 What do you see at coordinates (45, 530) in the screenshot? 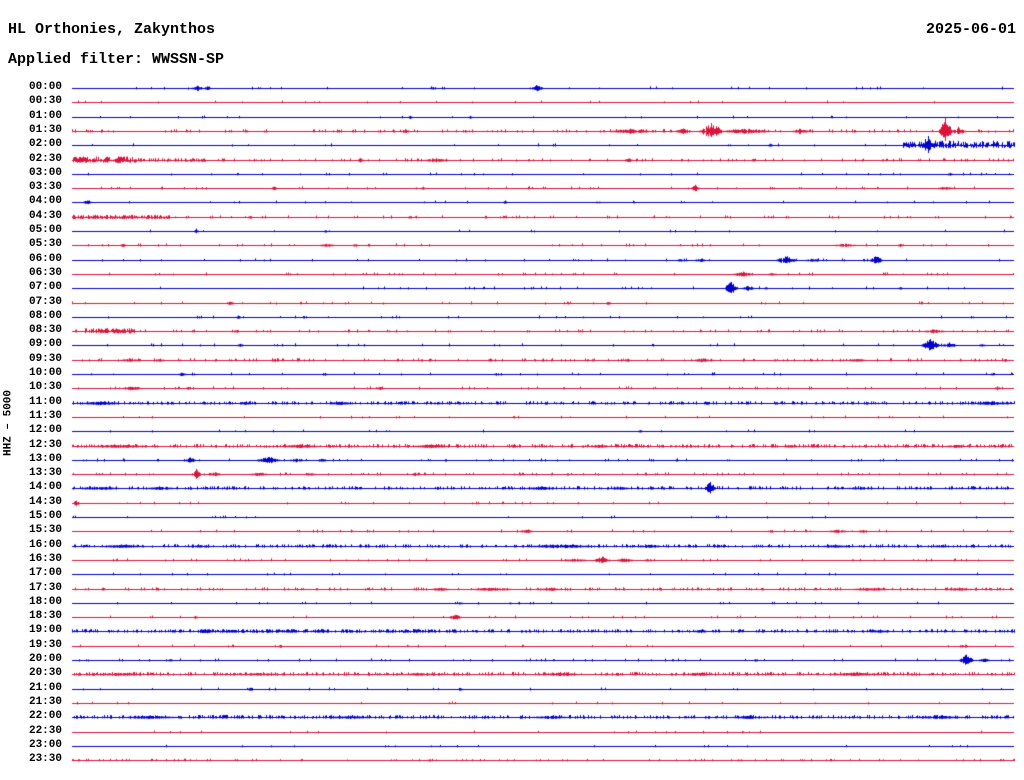
I see `time-label: 15:30` at bounding box center [45, 530].